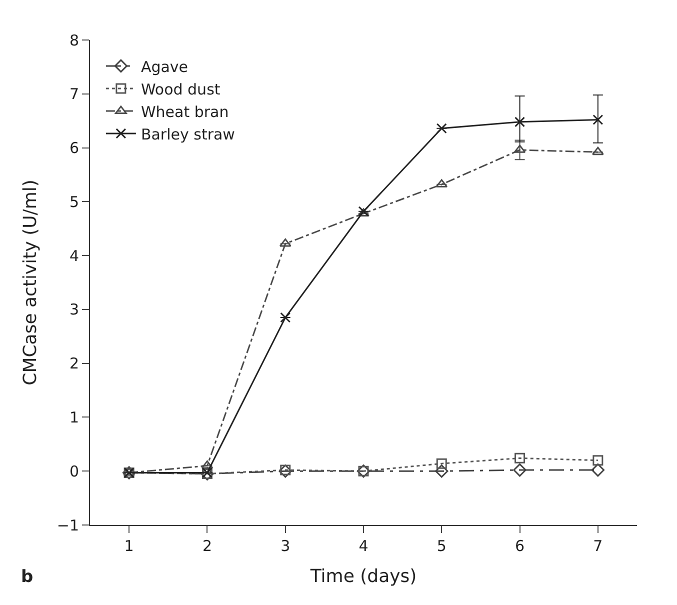 This screenshot has height=605, width=677. What do you see at coordinates (74, 417) in the screenshot?
I see `y-tick-label: 1` at bounding box center [74, 417].